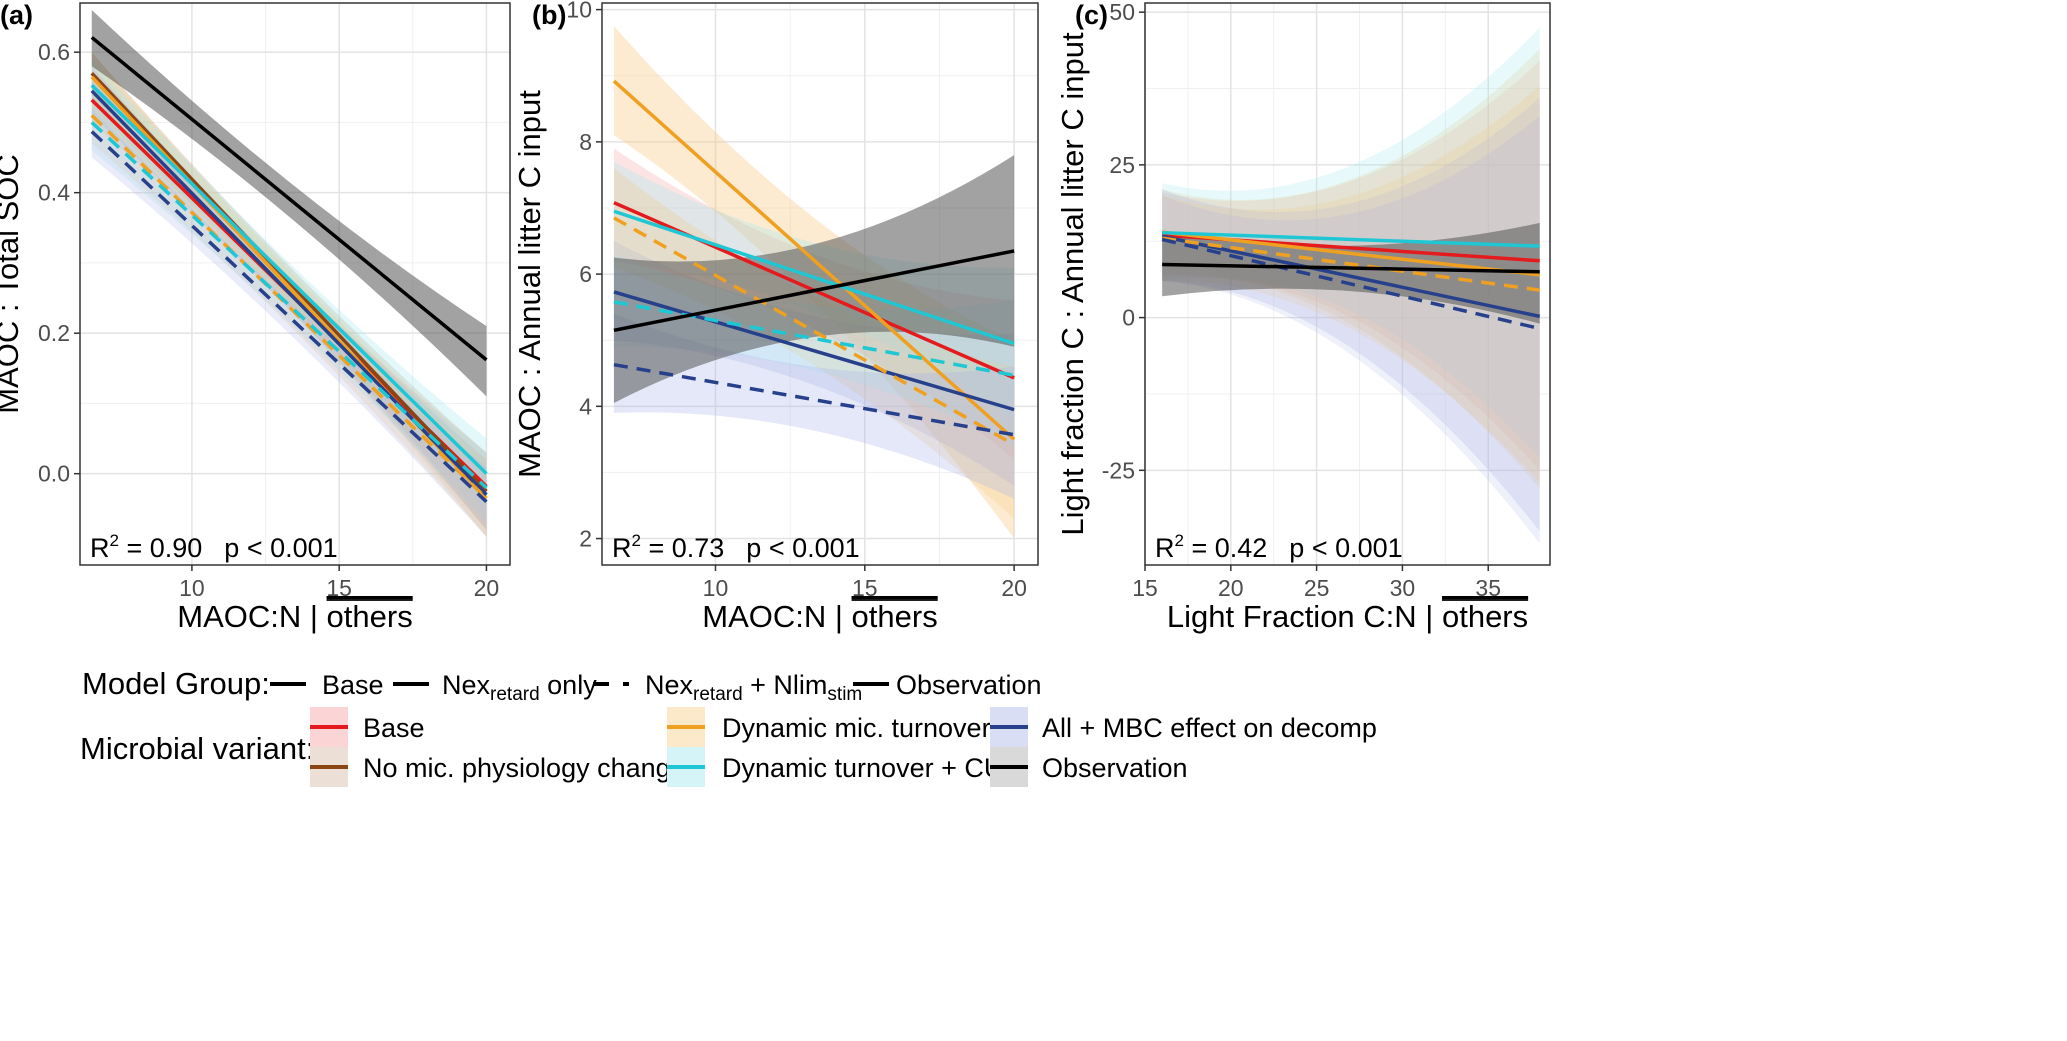 This screenshot has width=2067, height=1041. What do you see at coordinates (1122, 12) in the screenshot?
I see `y-tick-label: 50` at bounding box center [1122, 12].